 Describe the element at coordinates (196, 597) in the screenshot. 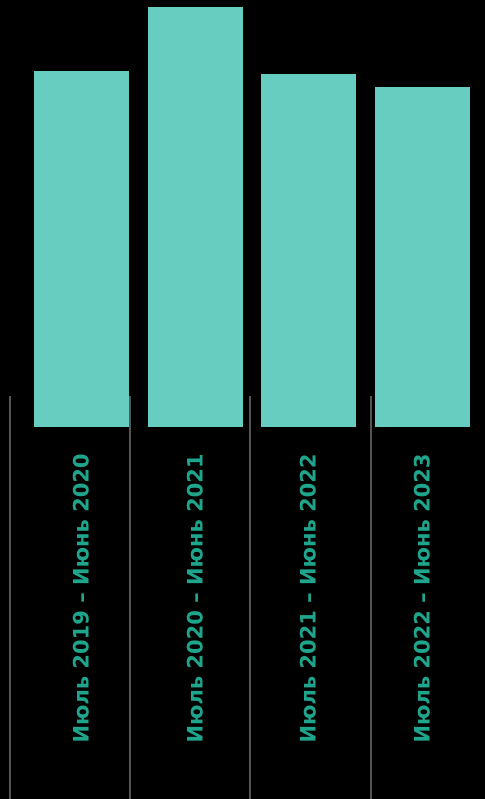

I see `category-label-2: Июль 2020 – Июнь 2021` at that location.